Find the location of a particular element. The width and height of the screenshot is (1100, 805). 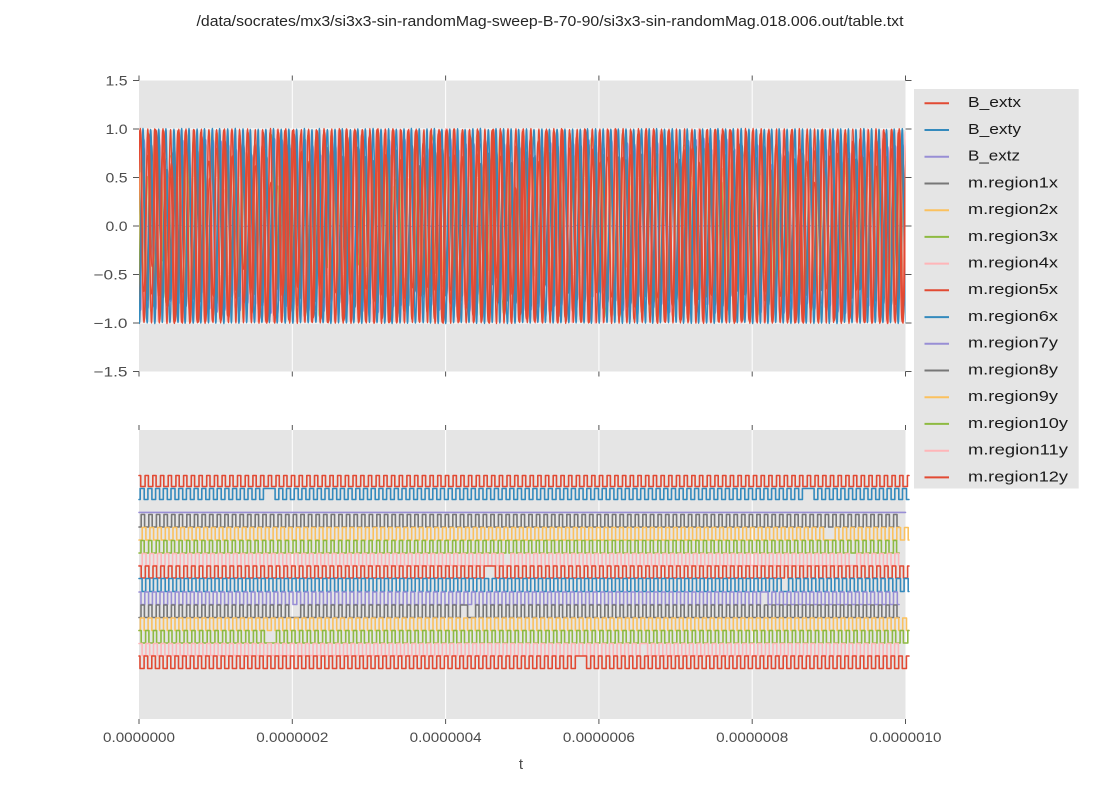

svg-text: m.region12y is located at coordinates (1018, 476).